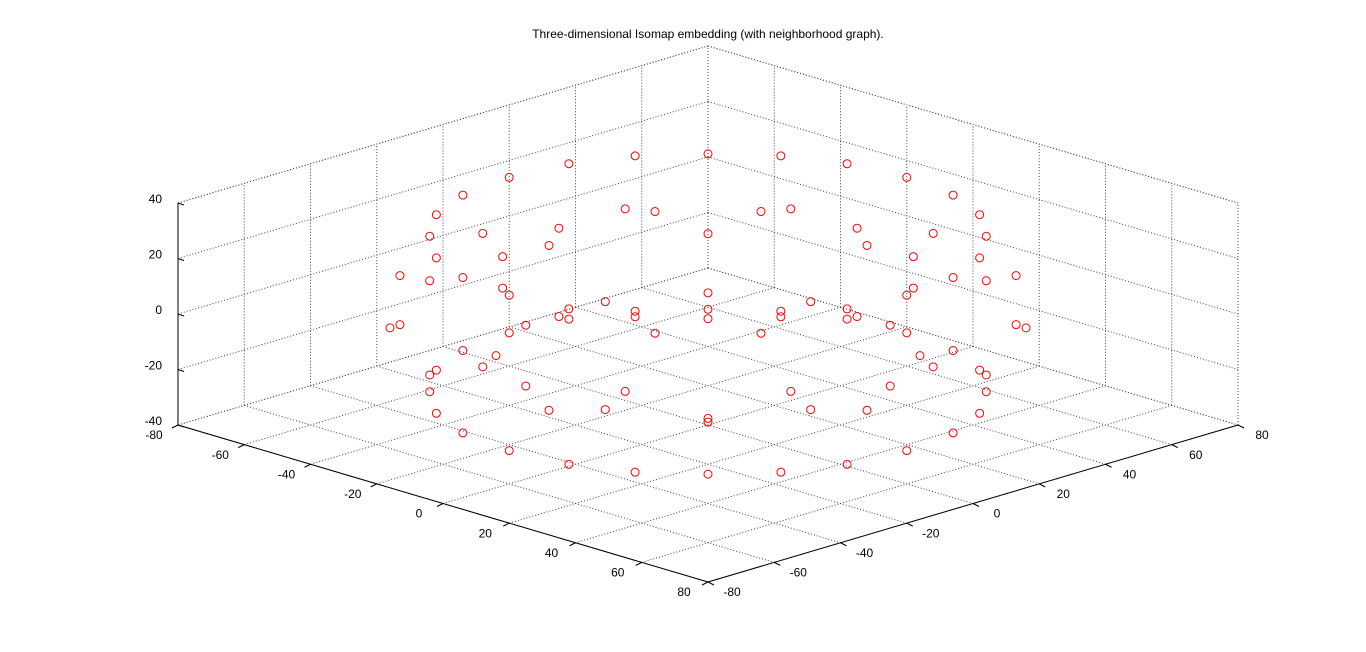 The height and width of the screenshot is (652, 1366). Describe the element at coordinates (865, 553) in the screenshot. I see `x-tick-label: -40` at that location.